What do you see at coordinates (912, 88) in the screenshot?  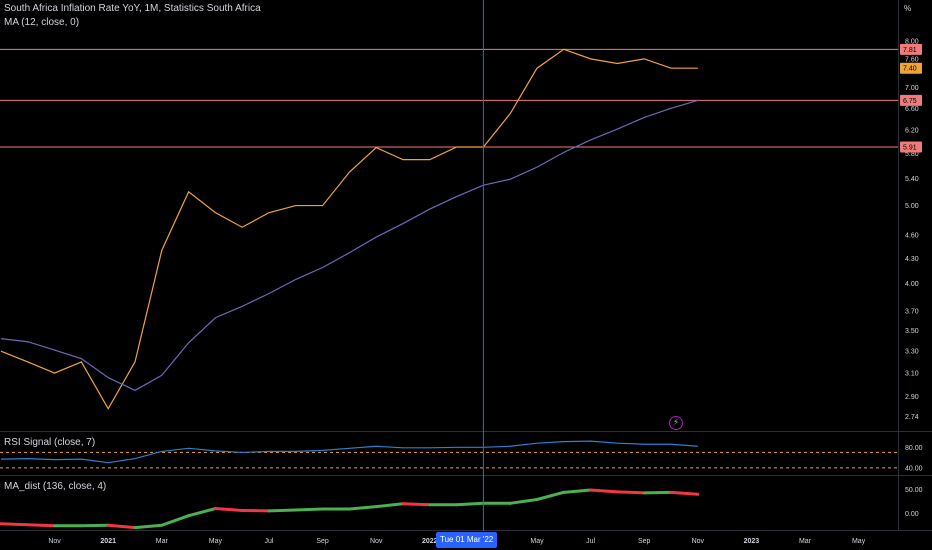 I see `price-tick-label: 7.00` at bounding box center [912, 88].